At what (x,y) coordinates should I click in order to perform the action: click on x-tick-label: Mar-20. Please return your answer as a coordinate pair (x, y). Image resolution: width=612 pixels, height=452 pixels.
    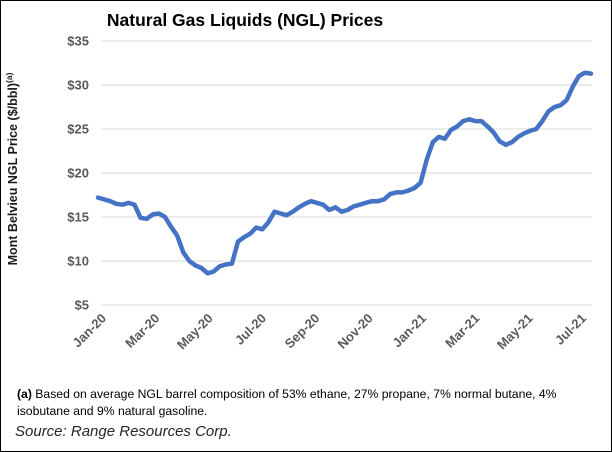
    Looking at the image, I should click on (142, 331).